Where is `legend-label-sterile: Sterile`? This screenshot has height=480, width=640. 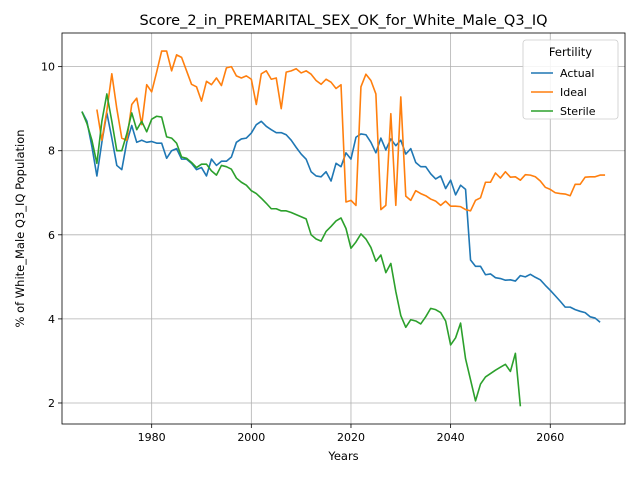
legend-label-sterile: Sterile is located at coordinates (578, 111).